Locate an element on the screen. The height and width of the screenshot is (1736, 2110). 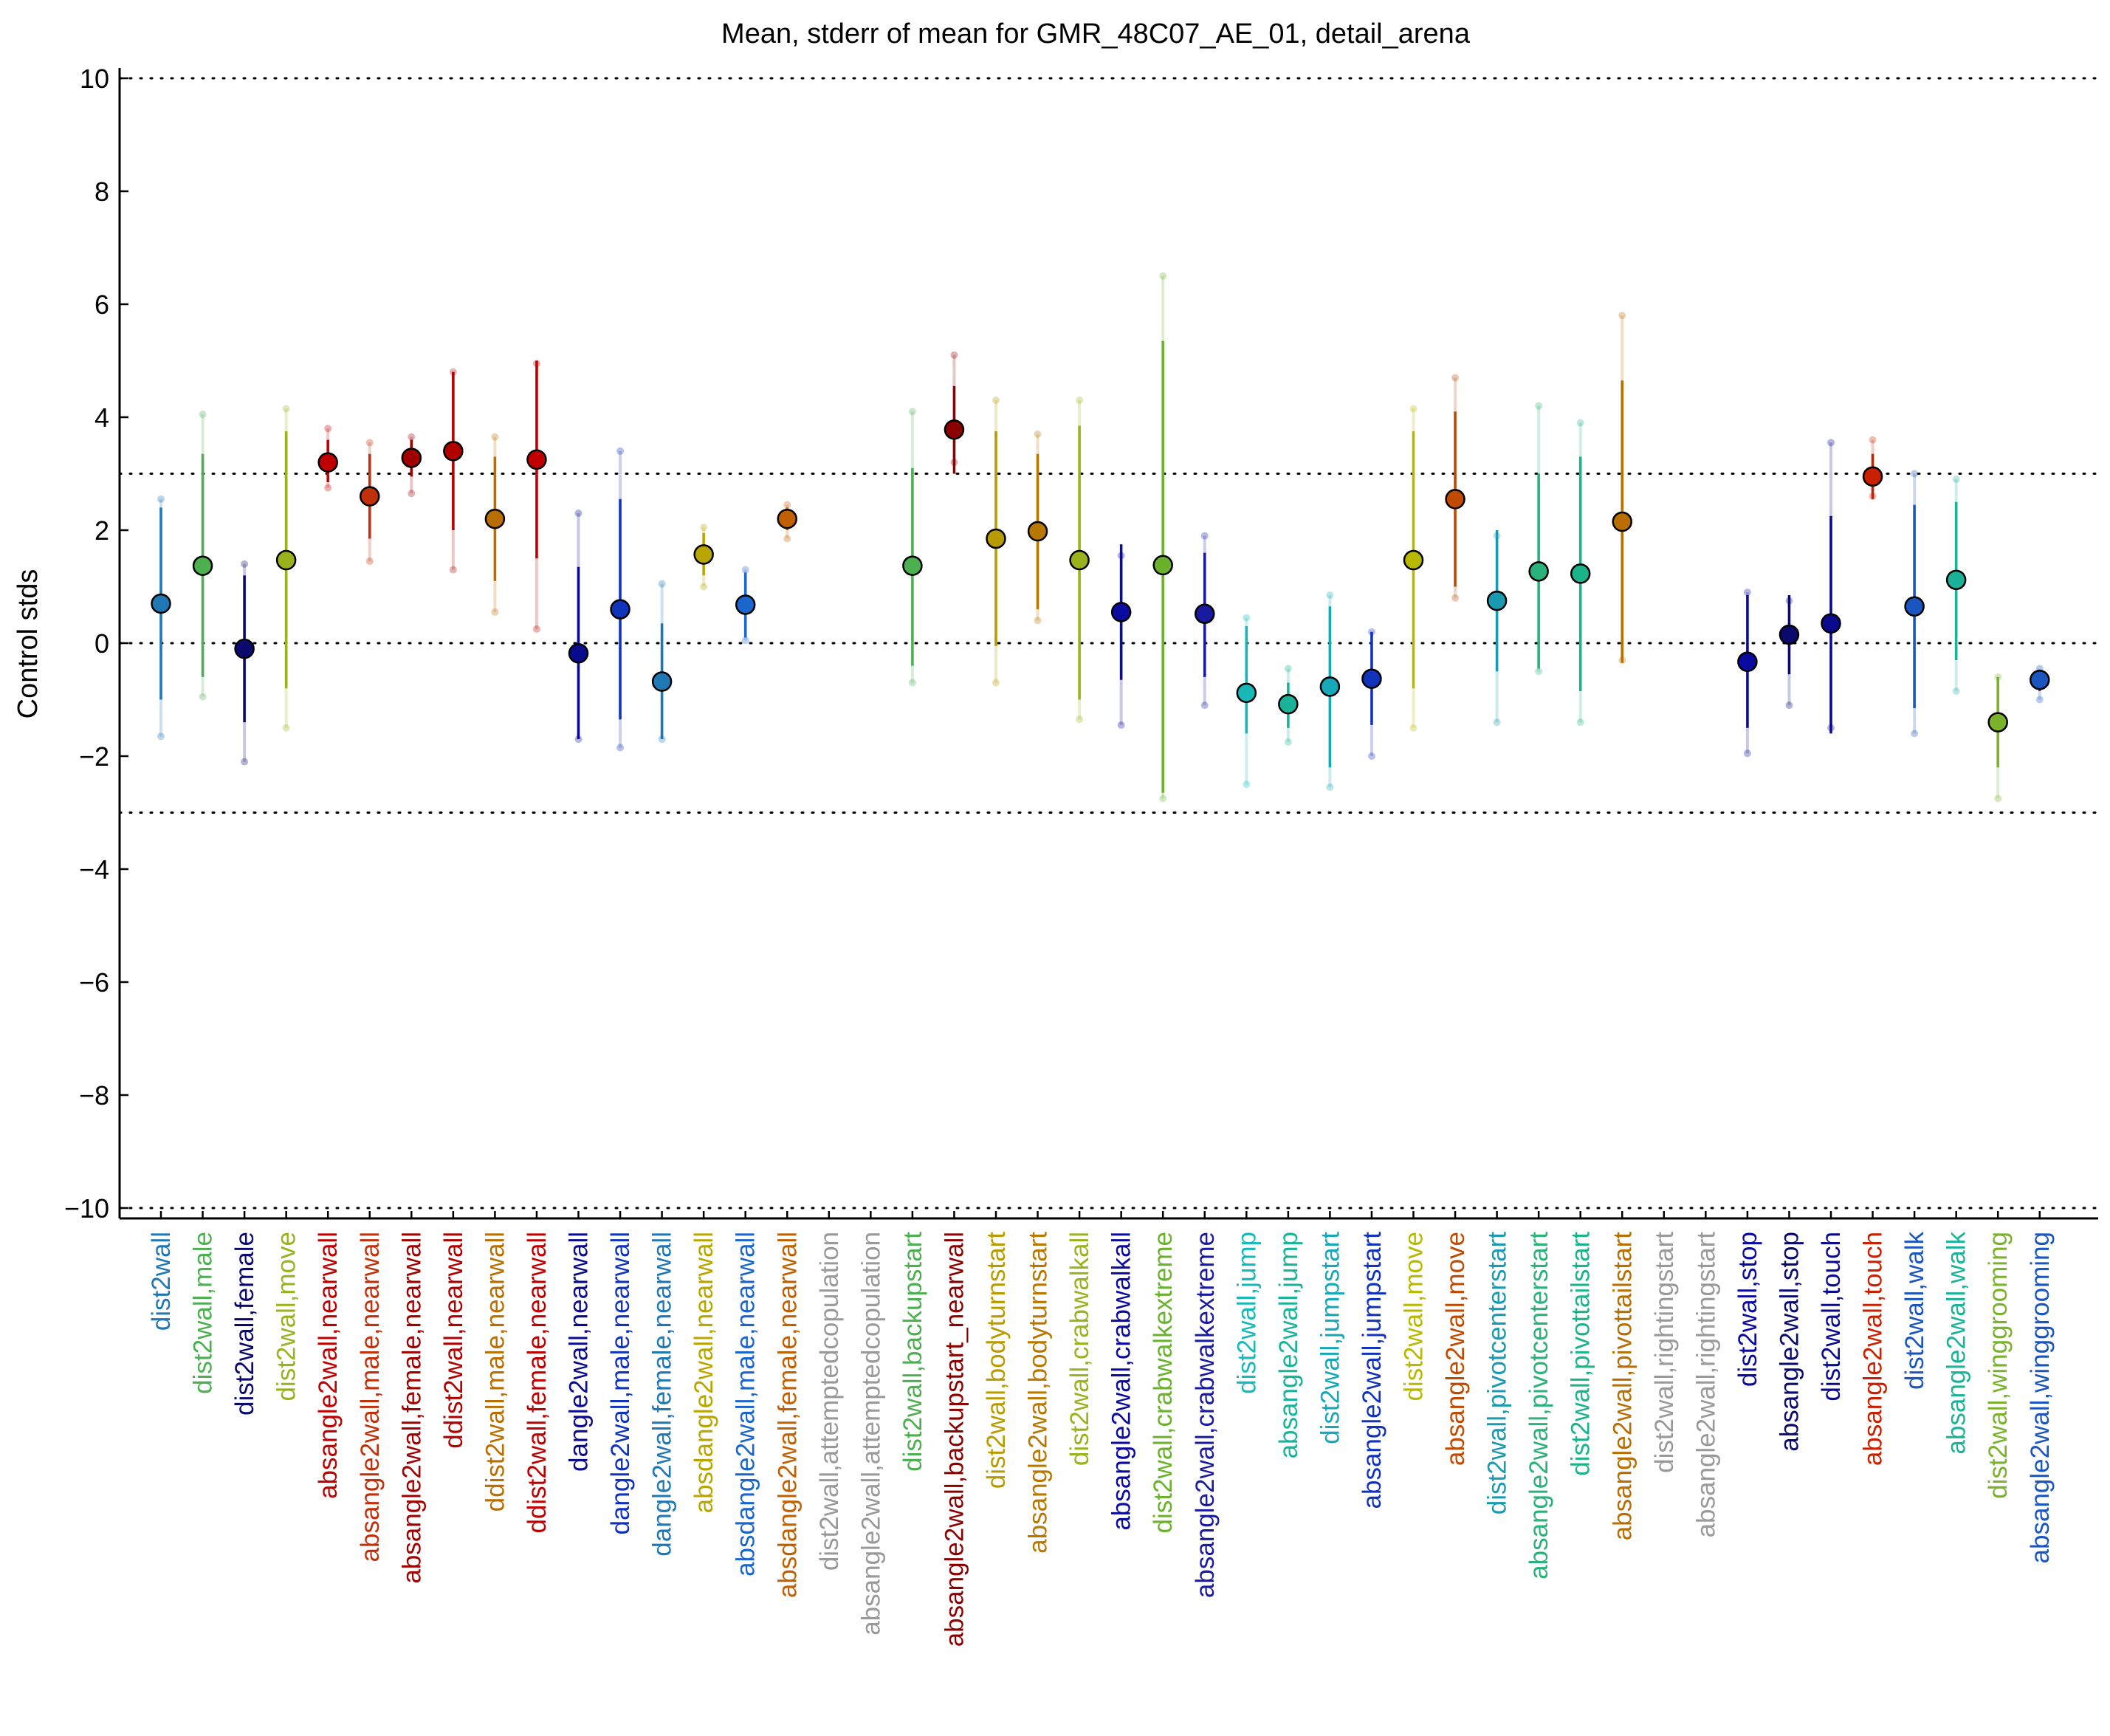
category-label: absdangle2wall,female,nearwall is located at coordinates (788, 1415).